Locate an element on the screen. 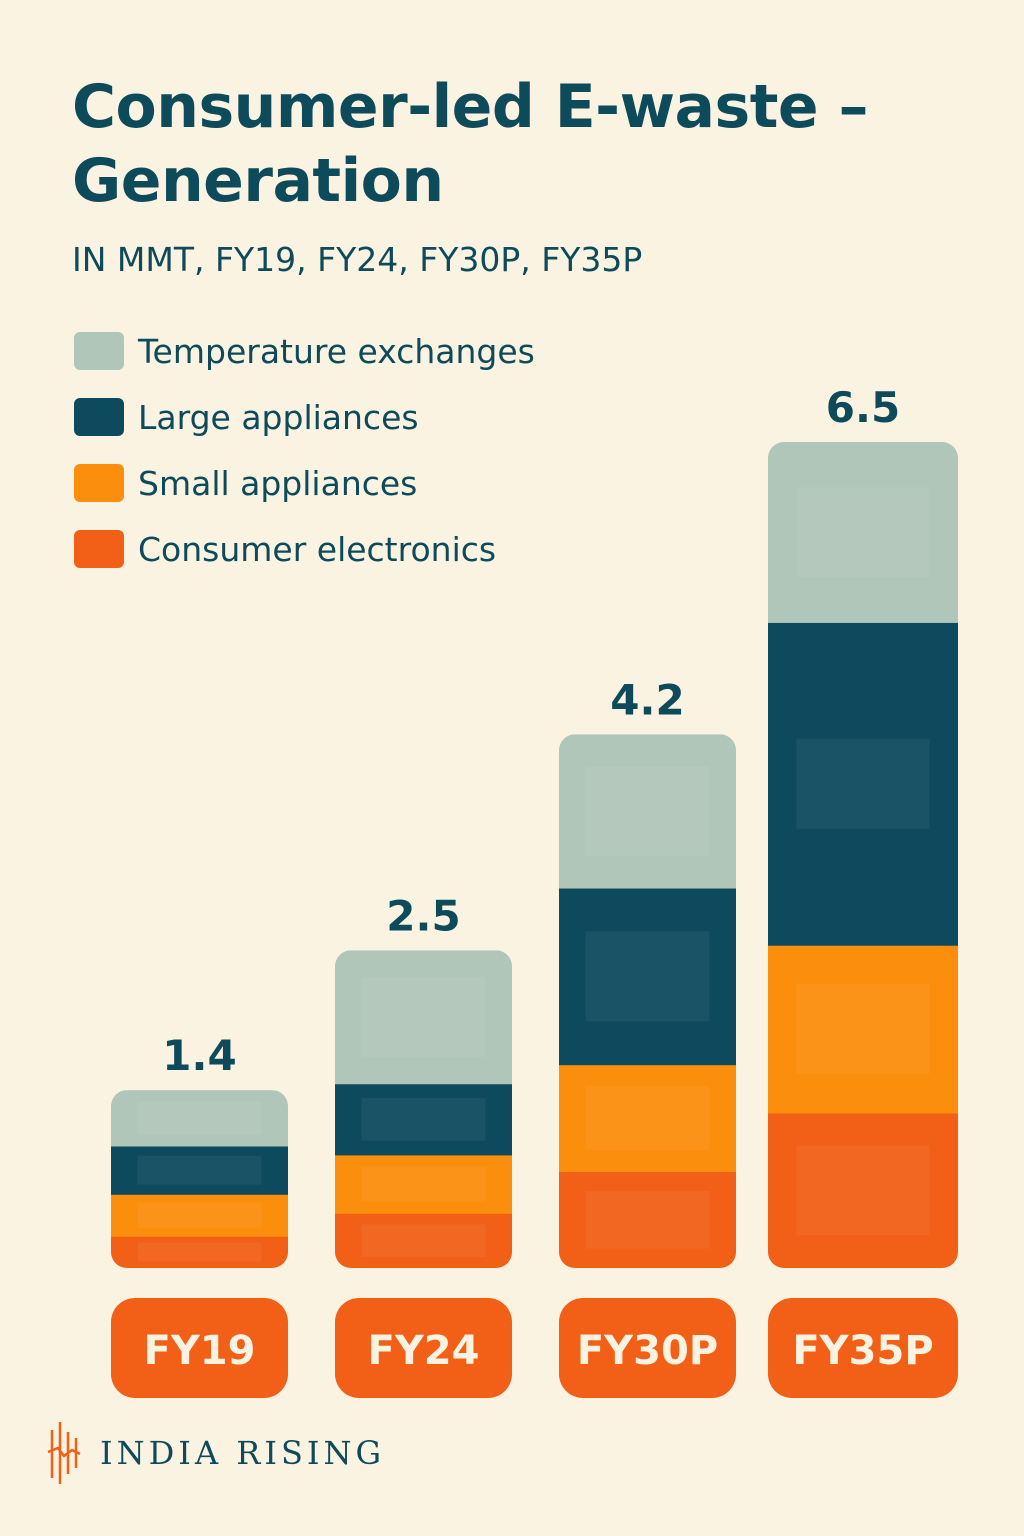 This screenshot has width=1024, height=1536. segment-fy24-temperature-exchanges is located at coordinates (423, 1017).